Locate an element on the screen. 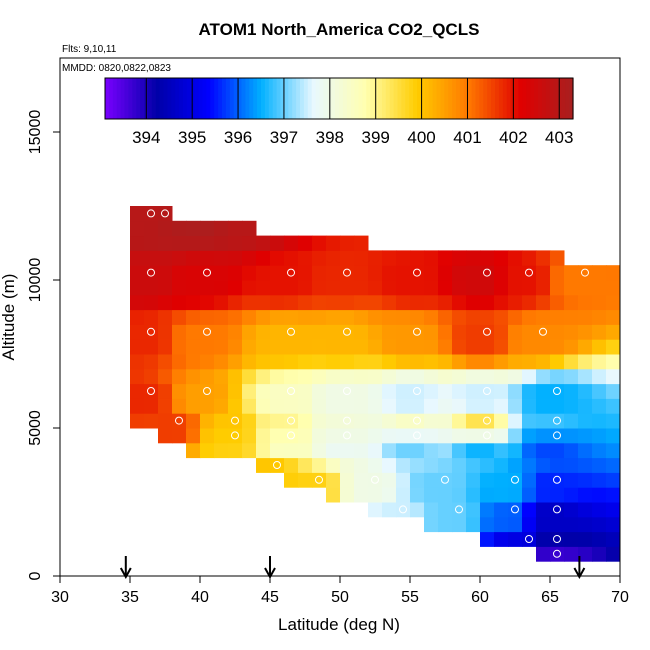 The image size is (650, 650). colorbar-tick-label: 399 is located at coordinates (376, 137).